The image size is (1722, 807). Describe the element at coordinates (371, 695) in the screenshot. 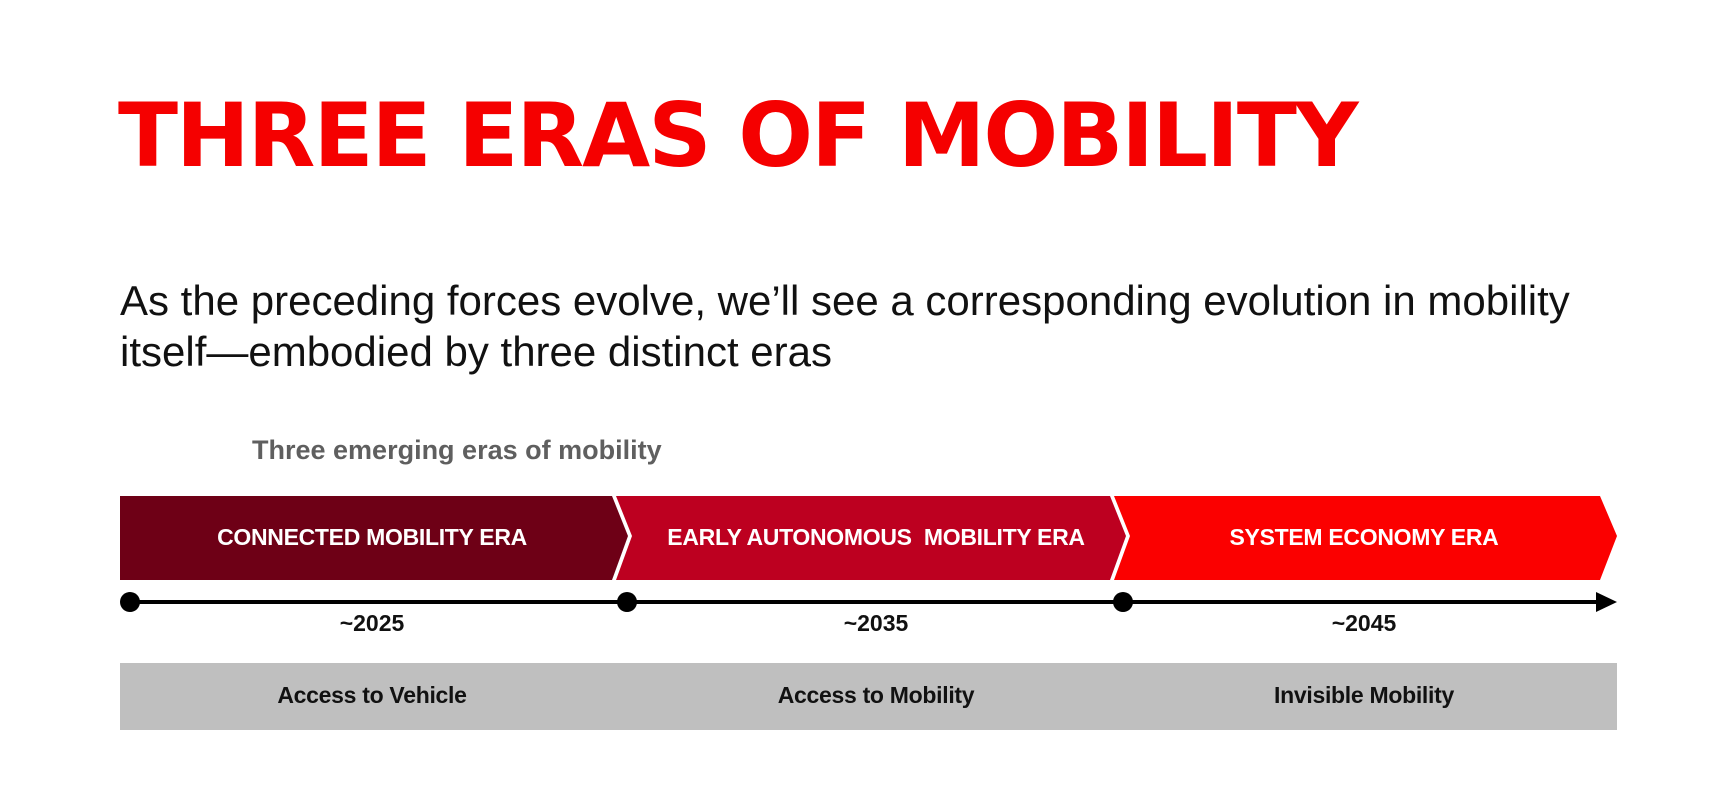

I see `outcome-label-vehicle: Access to Vehicle` at that location.